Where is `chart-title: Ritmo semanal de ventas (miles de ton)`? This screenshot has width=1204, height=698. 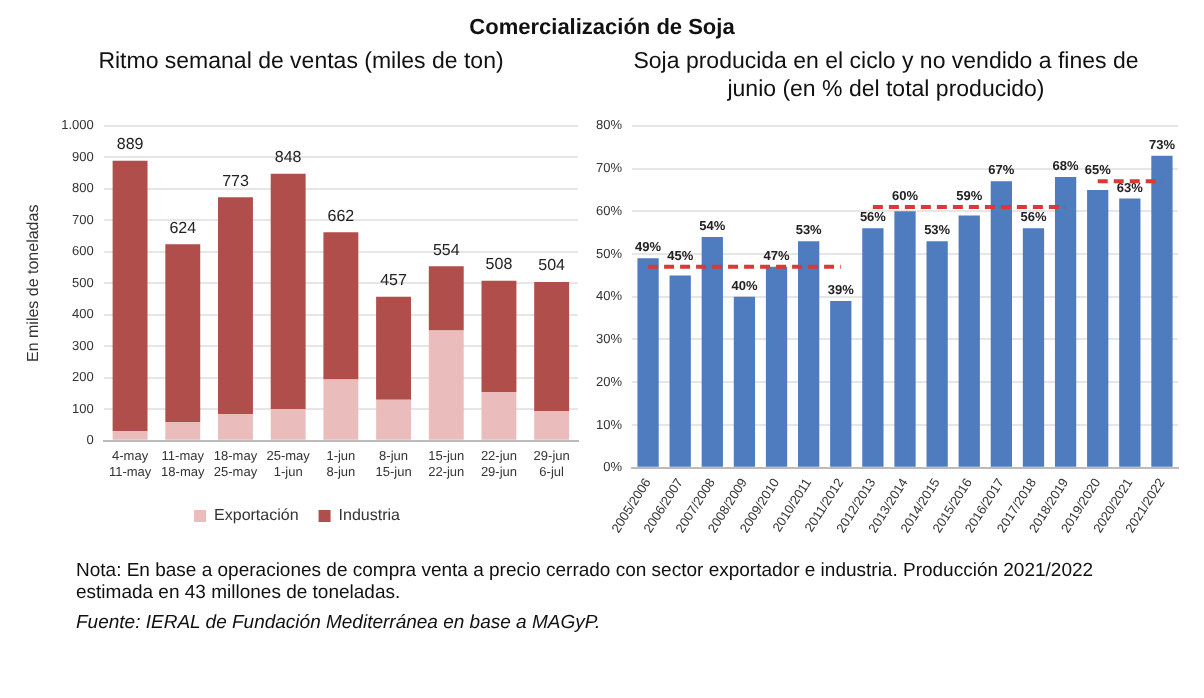 chart-title: Ritmo semanal de ventas (miles de ton) is located at coordinates (301, 63).